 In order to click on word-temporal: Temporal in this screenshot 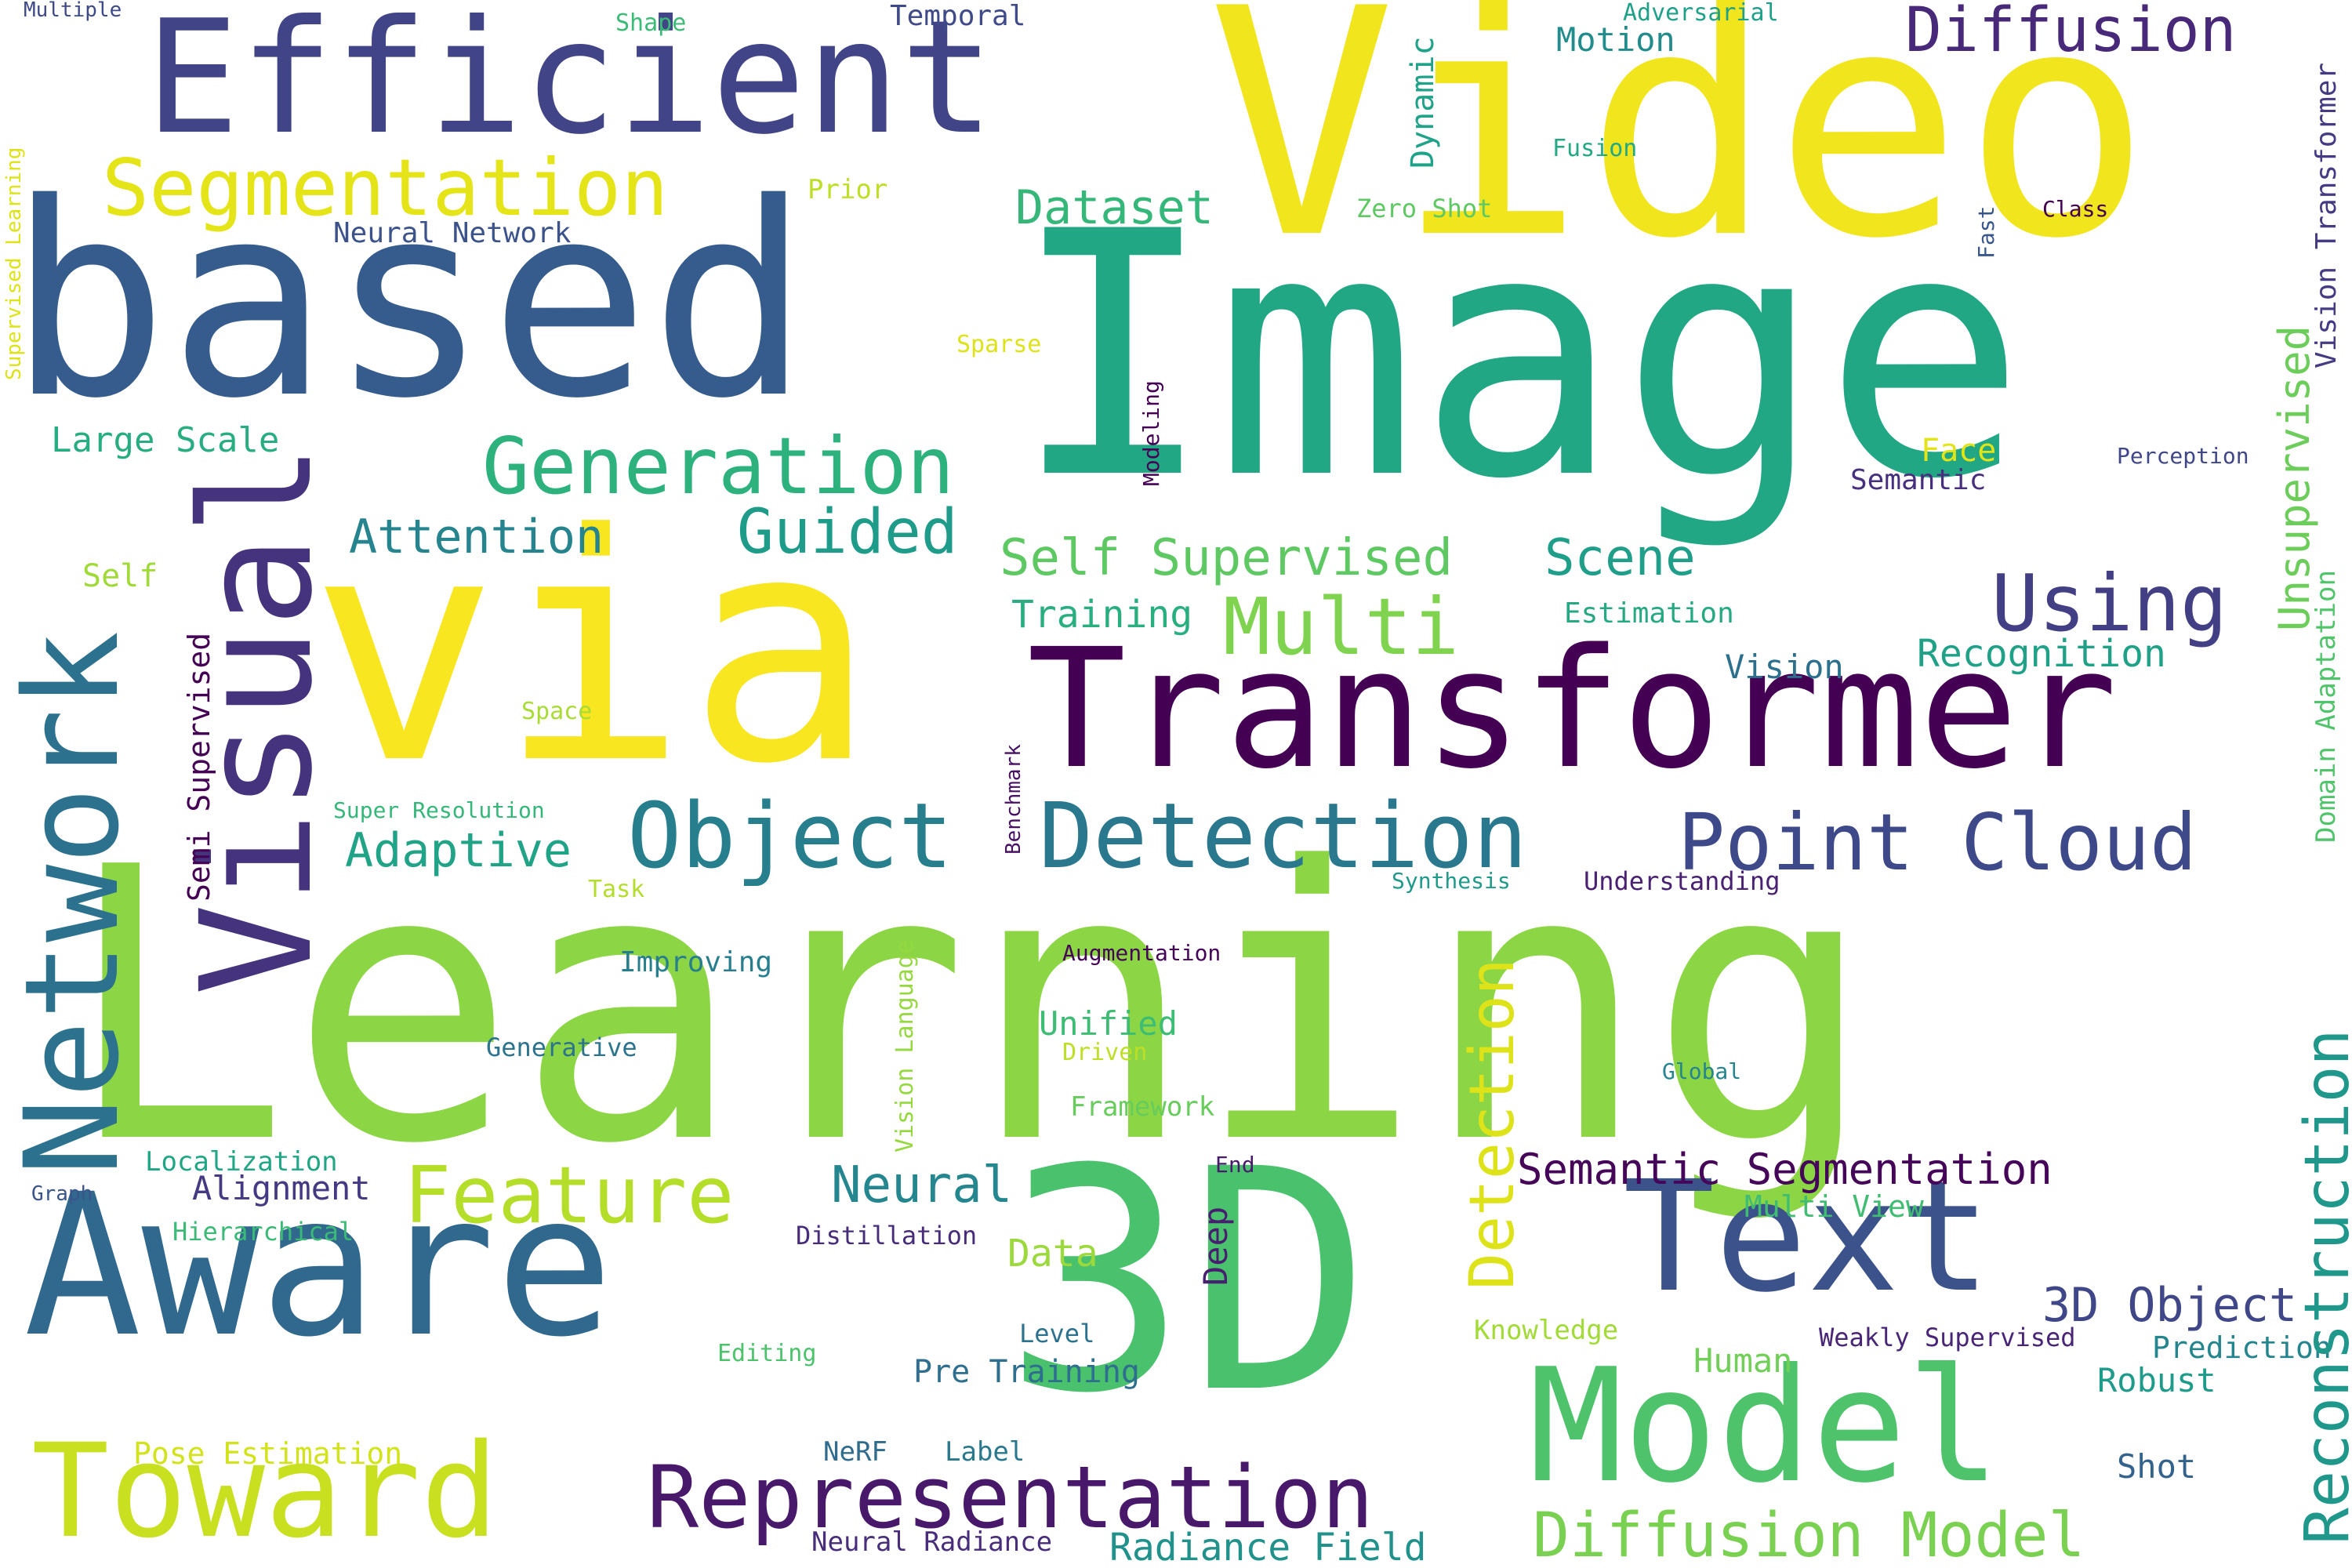, I will do `click(958, 16)`.